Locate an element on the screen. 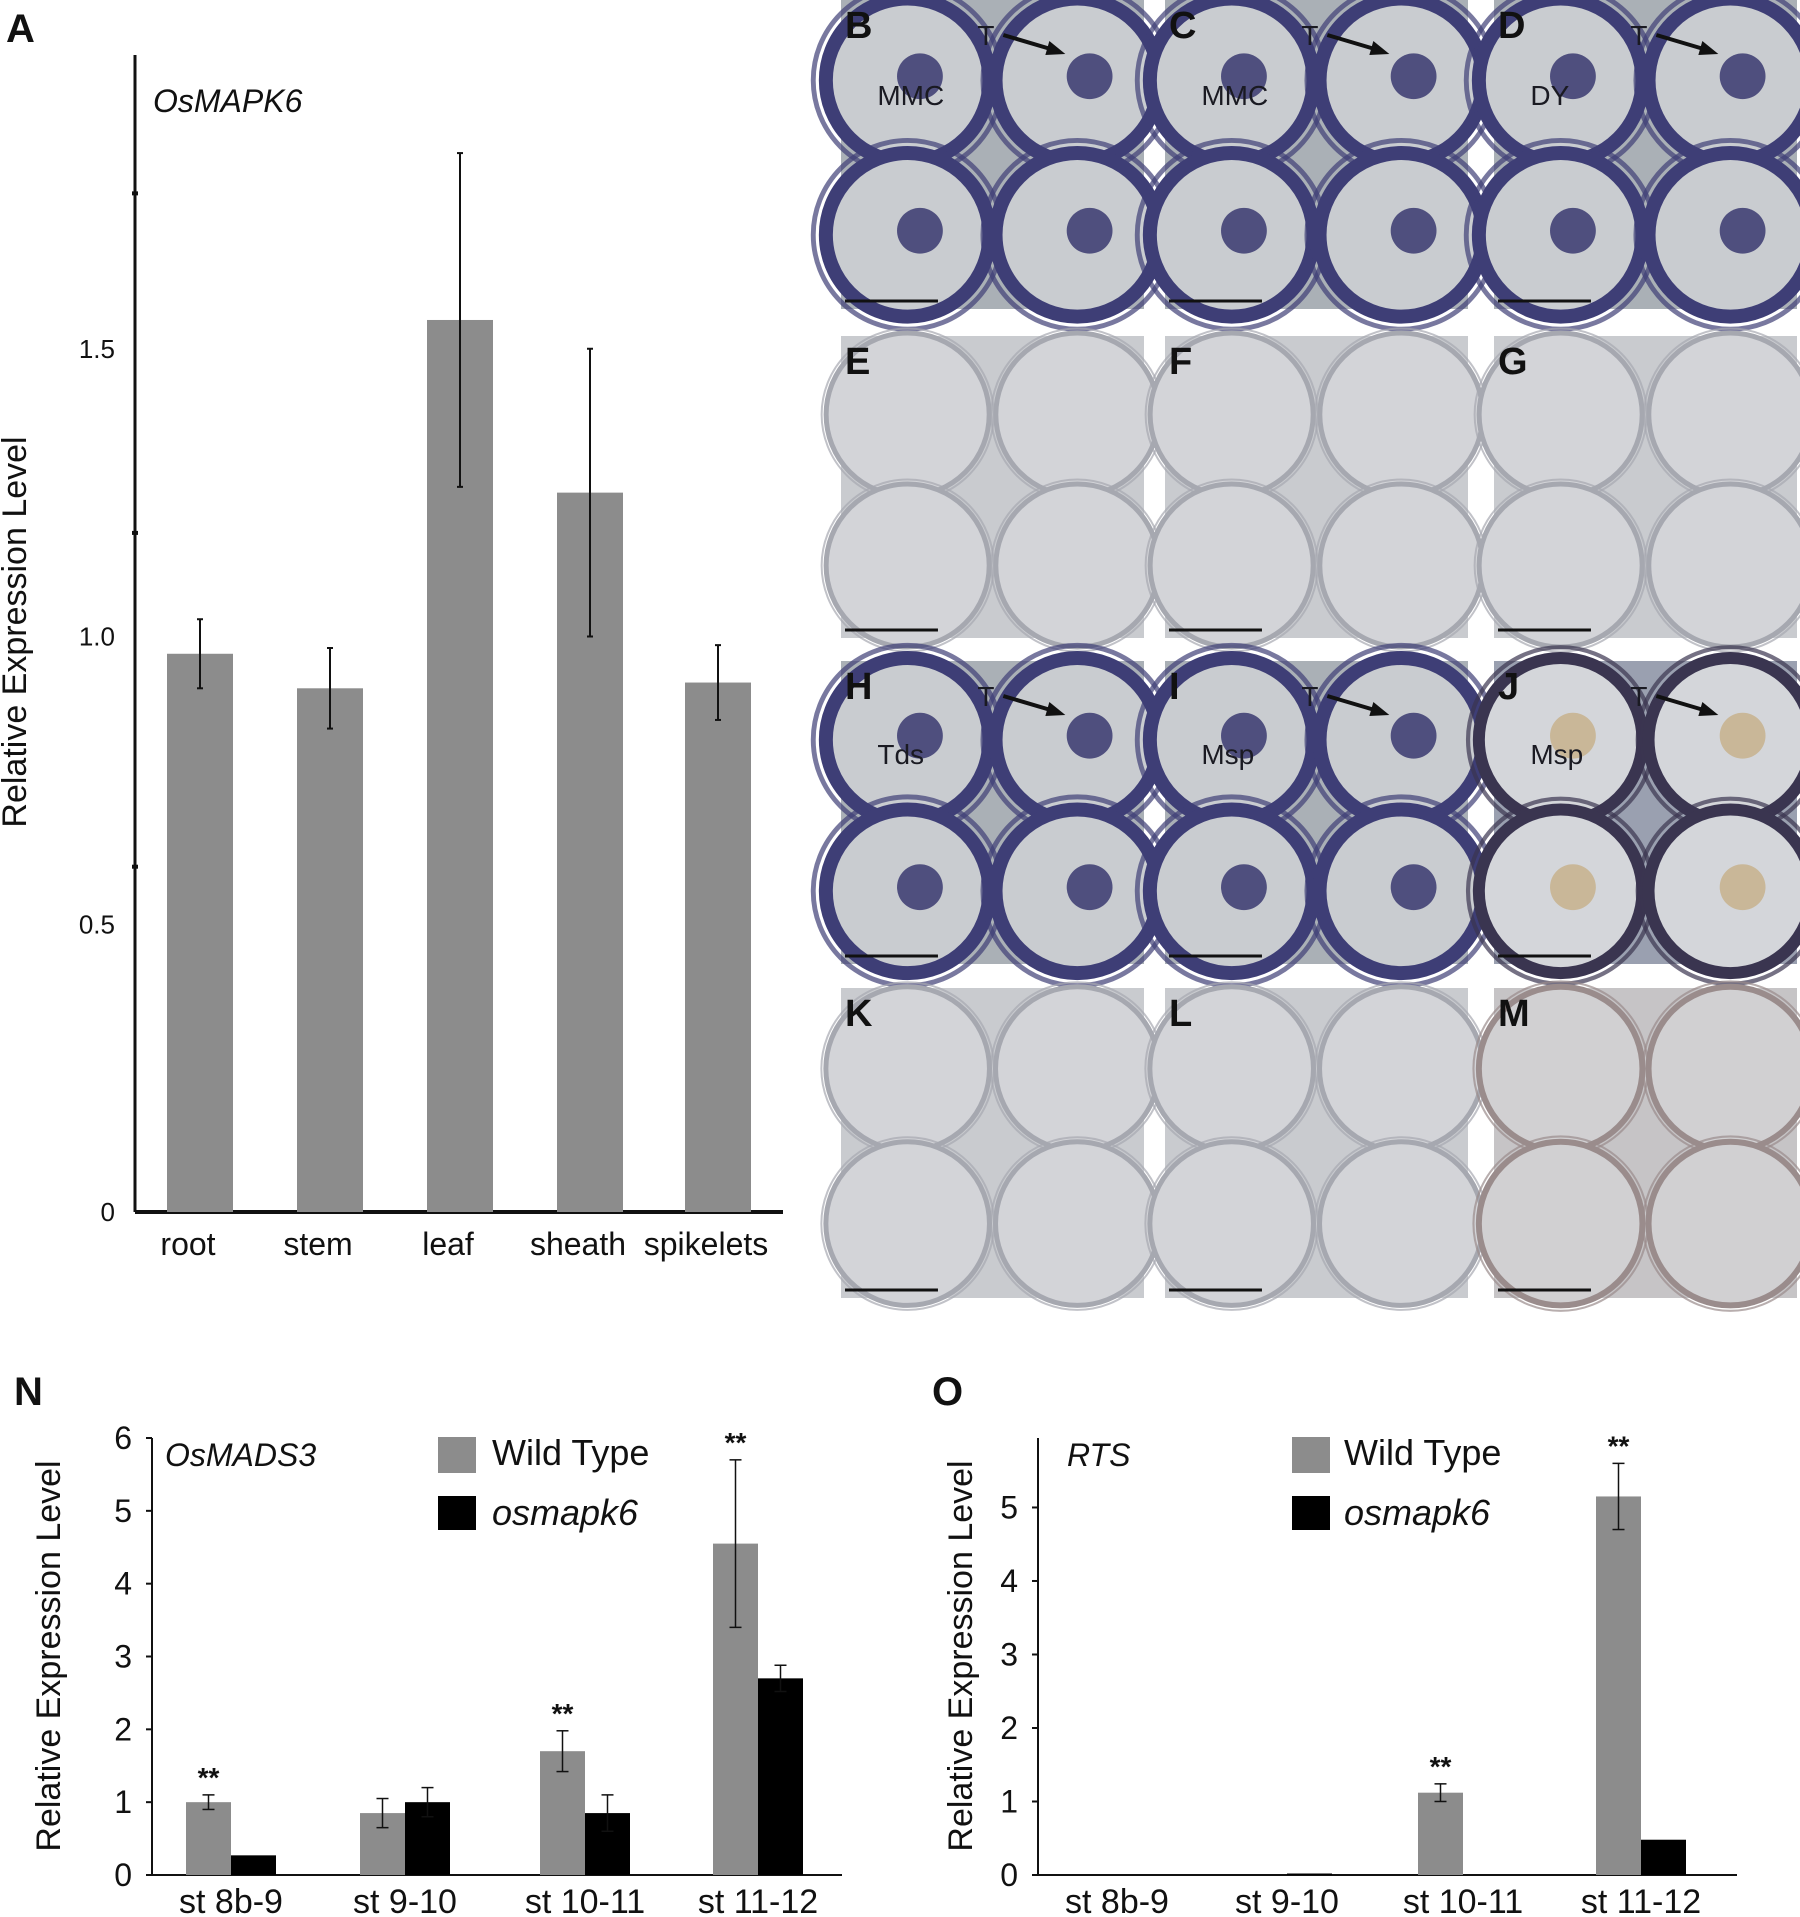 The image size is (1800, 1917). chart-o-x-tick-1: st 9-10 is located at coordinates (1287, 1900).